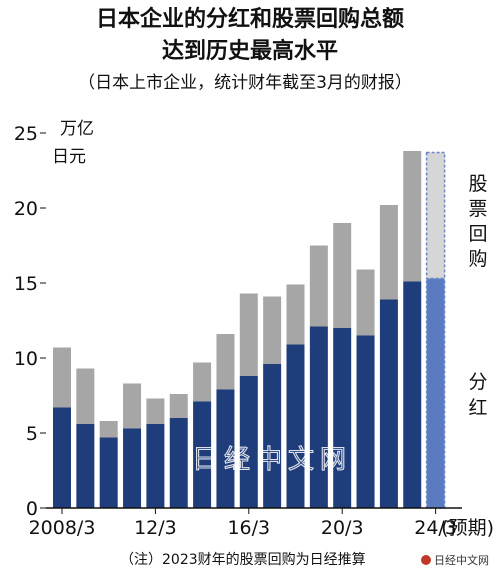 This screenshot has height=584, width=500. Describe the element at coordinates (77, 129) in the screenshot. I see `unit-label-line1: 万亿` at that location.